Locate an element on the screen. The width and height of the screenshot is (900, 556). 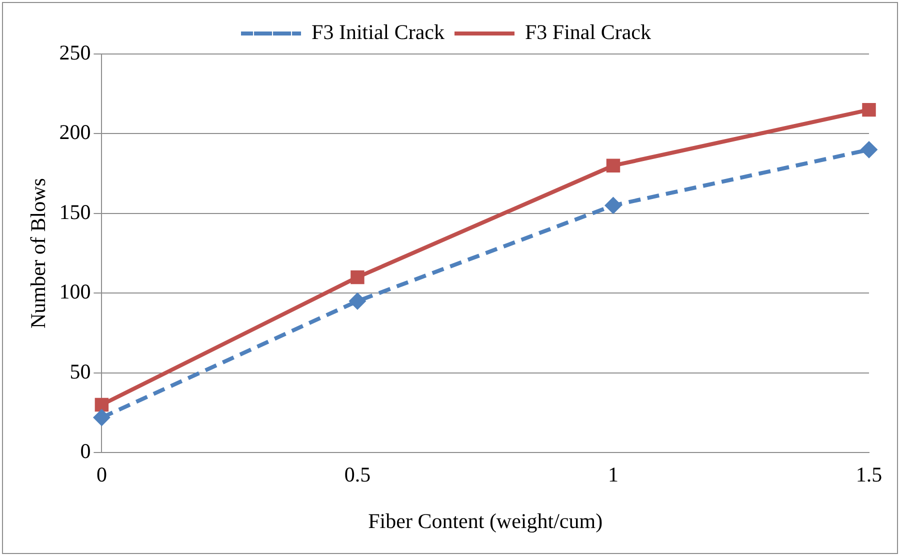
y-tick-label: 200 is located at coordinates (75, 132).